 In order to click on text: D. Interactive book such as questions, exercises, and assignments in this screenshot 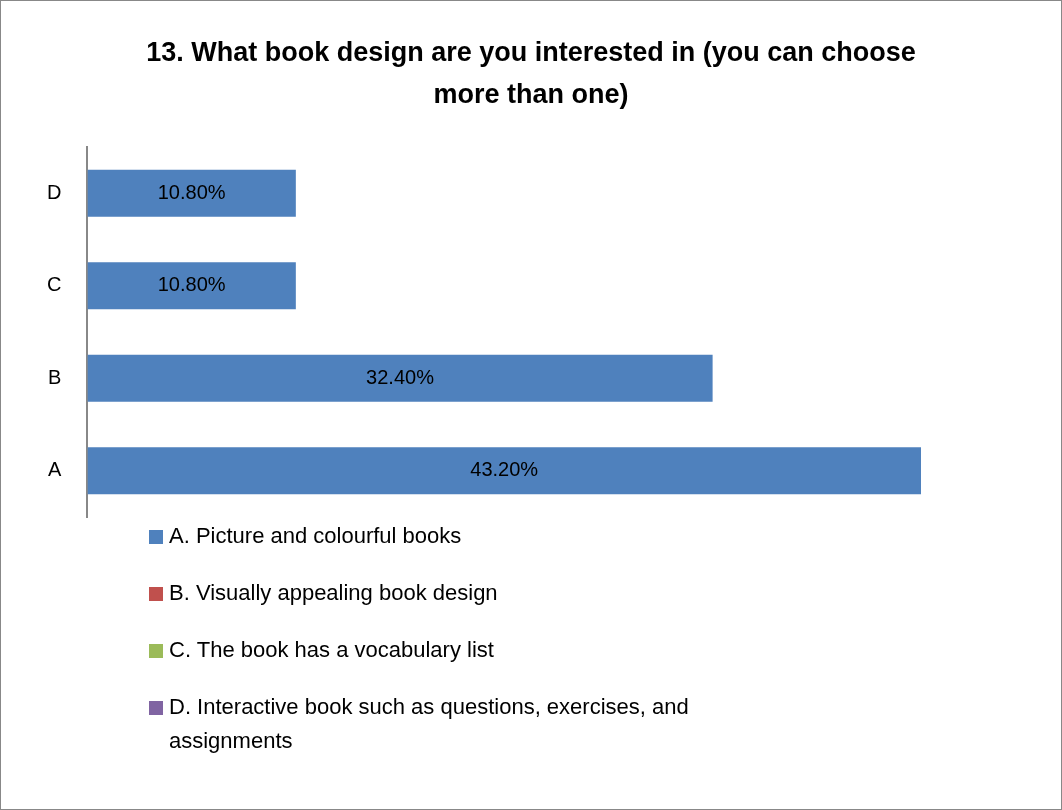, I will do `click(429, 724)`.